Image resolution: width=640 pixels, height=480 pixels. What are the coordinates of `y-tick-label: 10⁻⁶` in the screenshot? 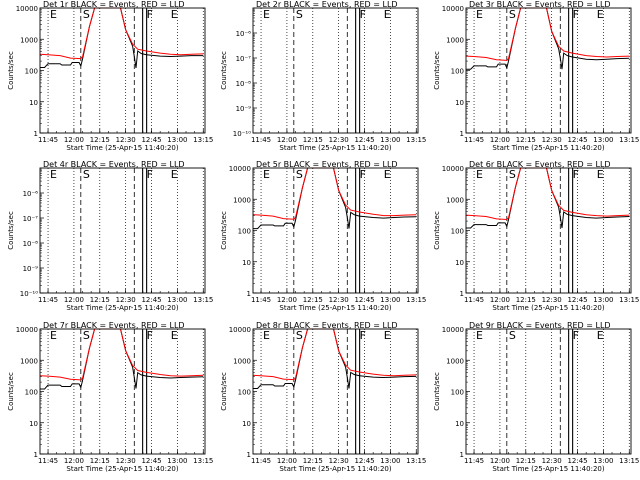 It's located at (244, 34).